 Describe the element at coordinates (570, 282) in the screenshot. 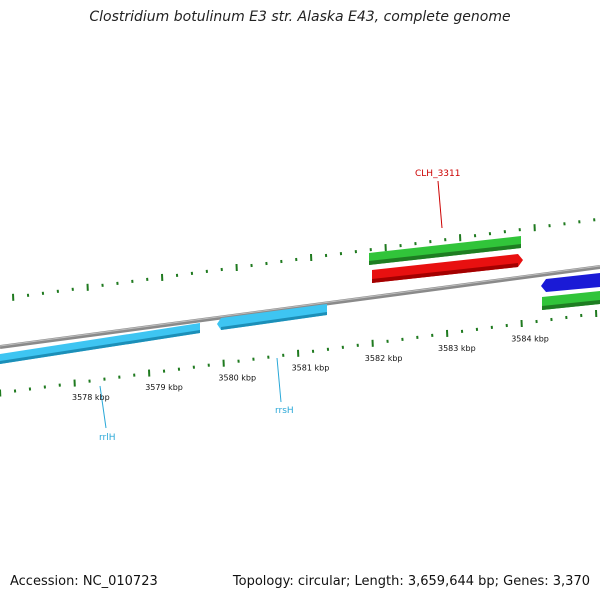

I see `cds-blue-feature` at that location.